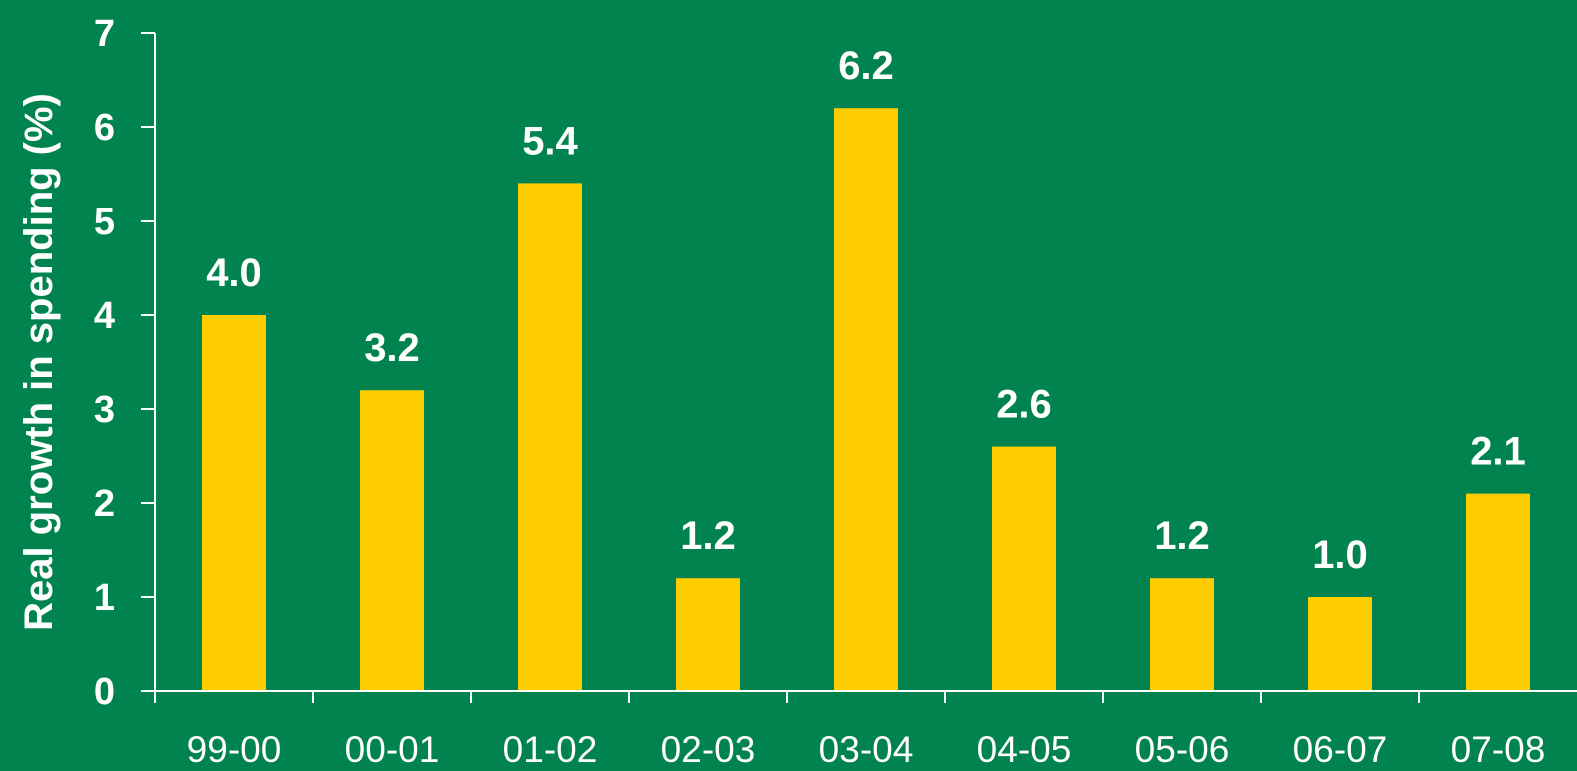 This screenshot has height=771, width=1577. Describe the element at coordinates (104, 504) in the screenshot. I see `y-tick-label: 2` at that location.